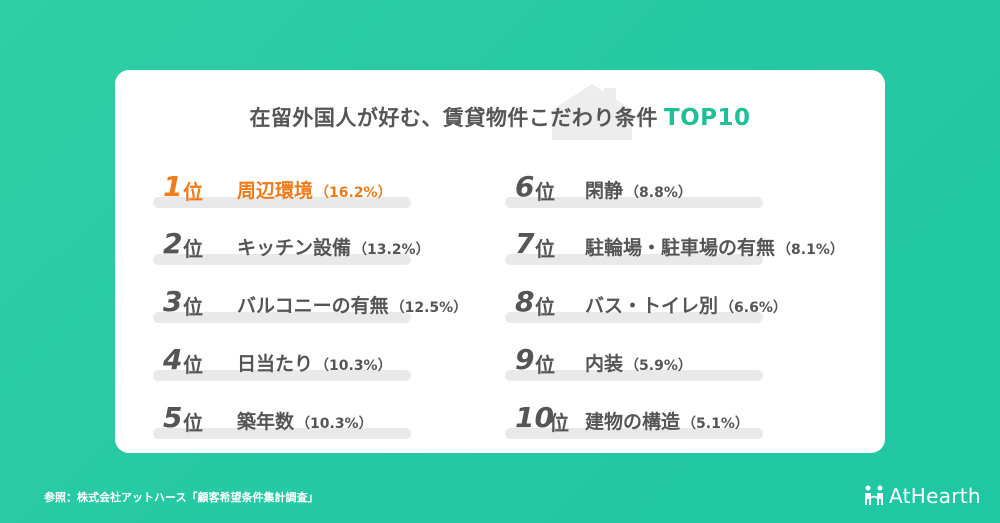  I want to click on rank-number: 4, so click(173, 359).